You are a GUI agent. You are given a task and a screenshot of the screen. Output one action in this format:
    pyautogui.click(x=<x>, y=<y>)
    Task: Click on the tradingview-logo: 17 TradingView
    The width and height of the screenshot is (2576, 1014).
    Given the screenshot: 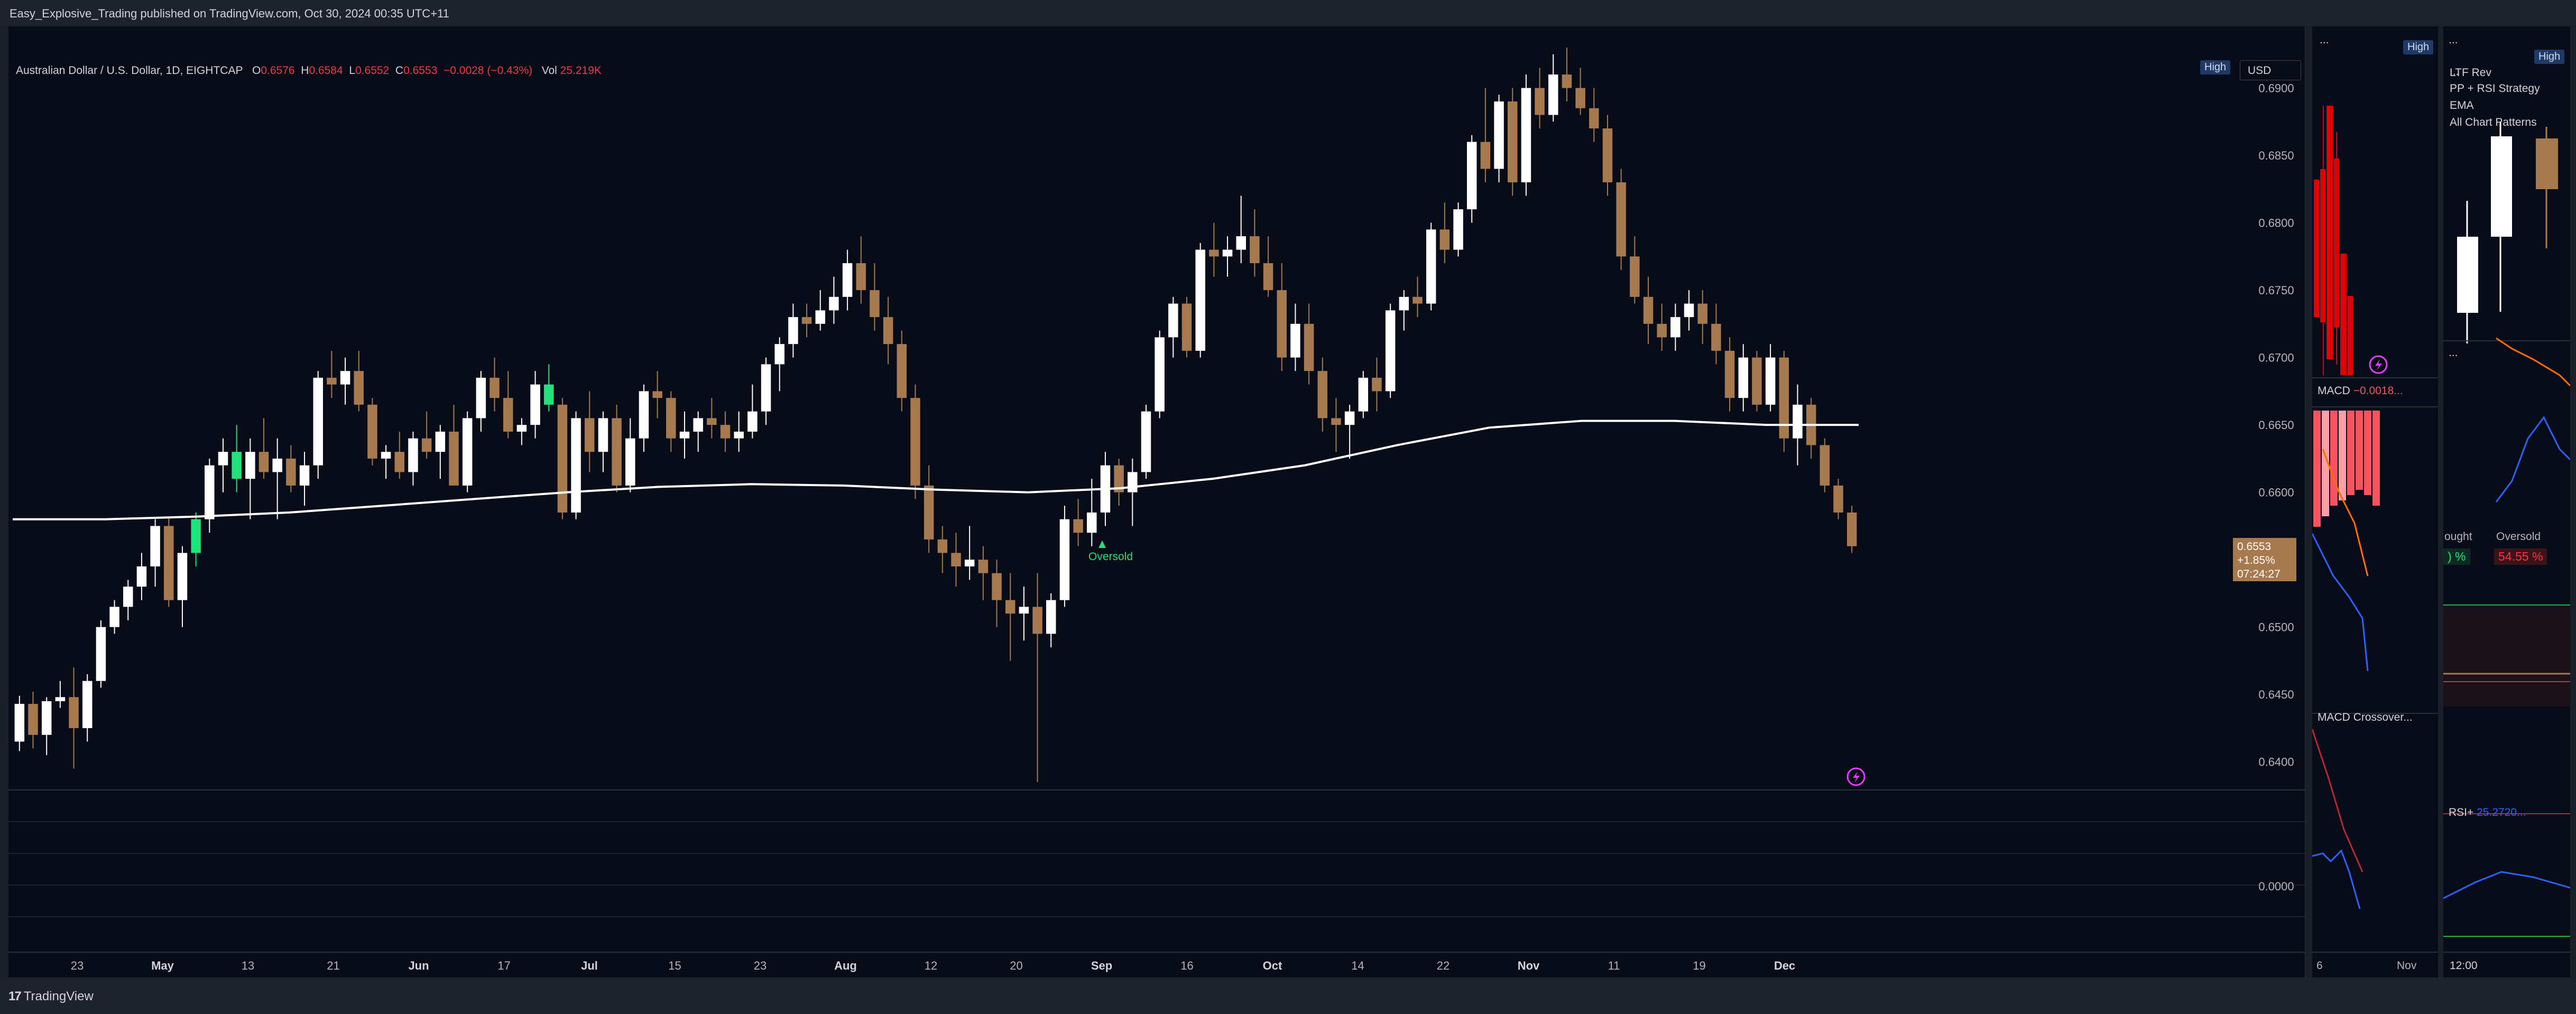 What is the action you would take?
    pyautogui.click(x=51, y=997)
    